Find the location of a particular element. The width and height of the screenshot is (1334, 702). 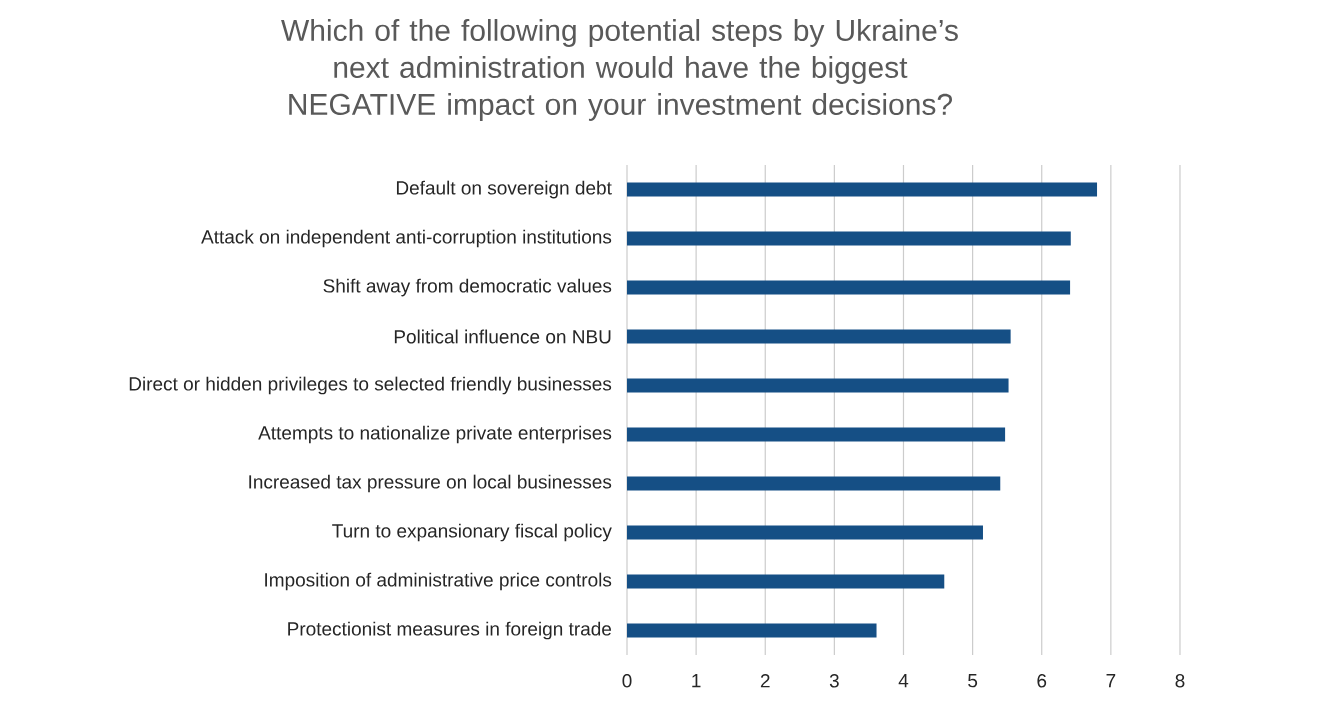

x-tick-label: 3 is located at coordinates (834, 681).